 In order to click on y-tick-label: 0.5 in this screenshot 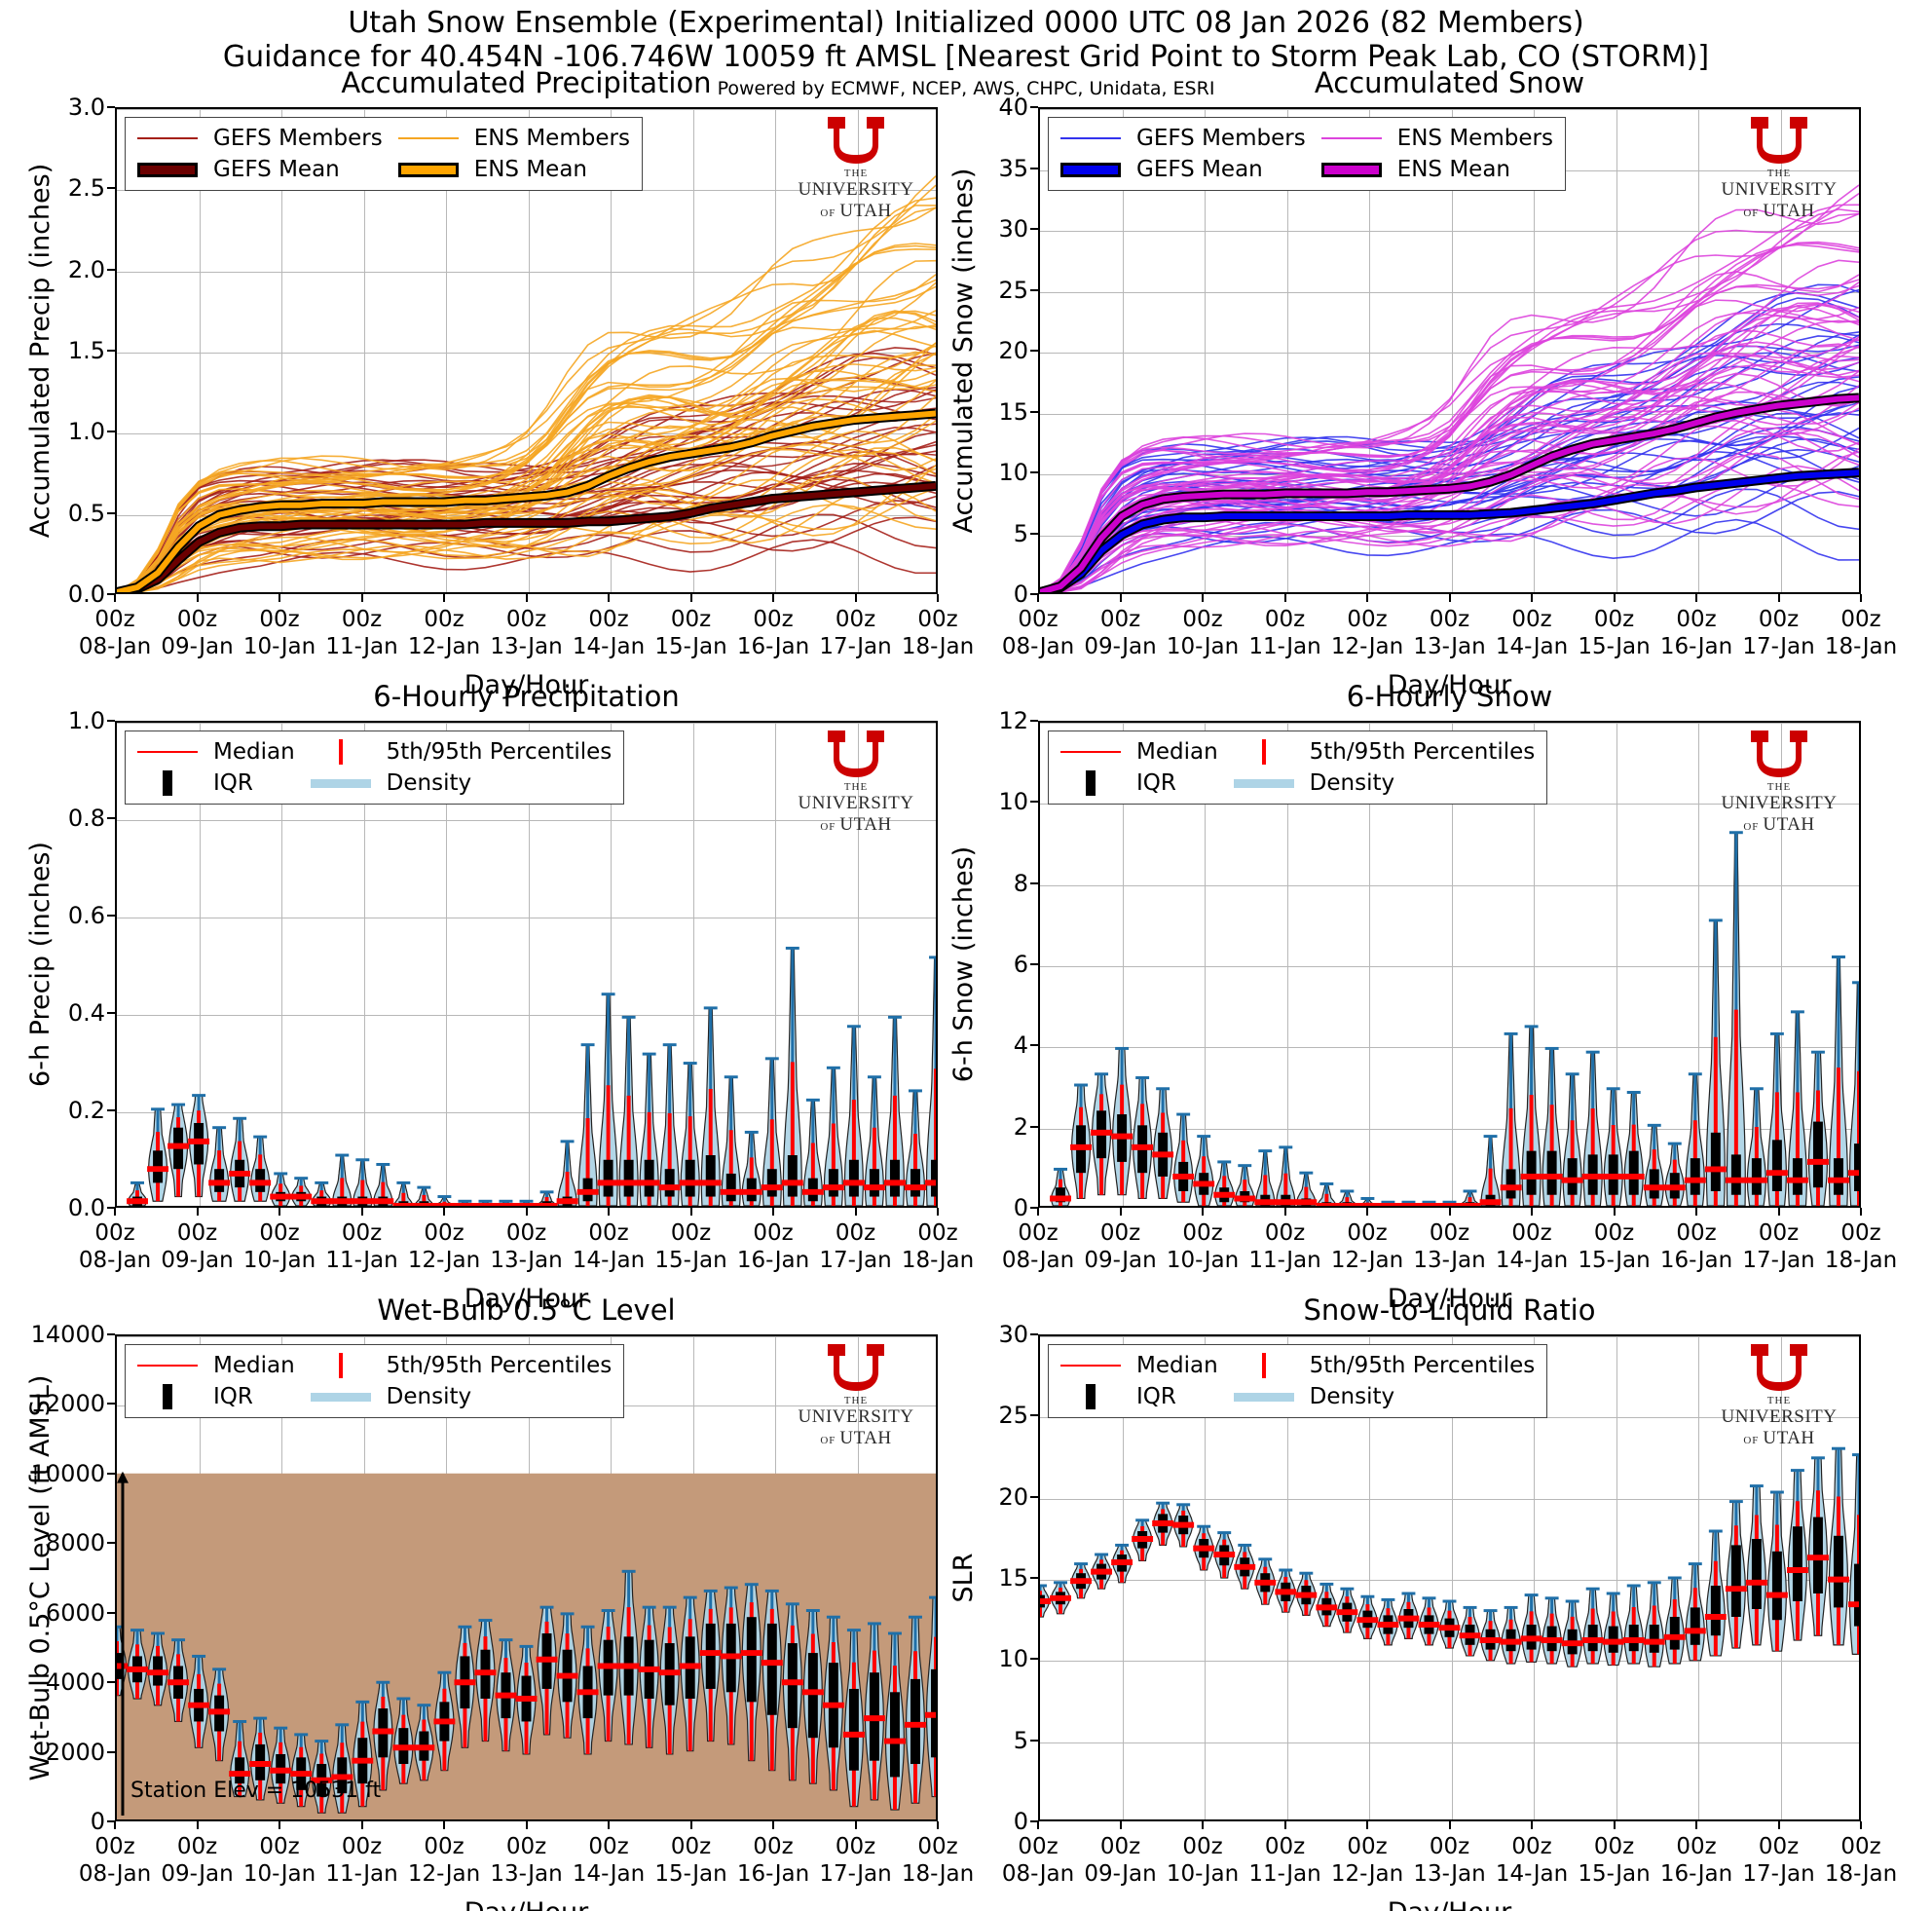, I will do `click(86, 513)`.